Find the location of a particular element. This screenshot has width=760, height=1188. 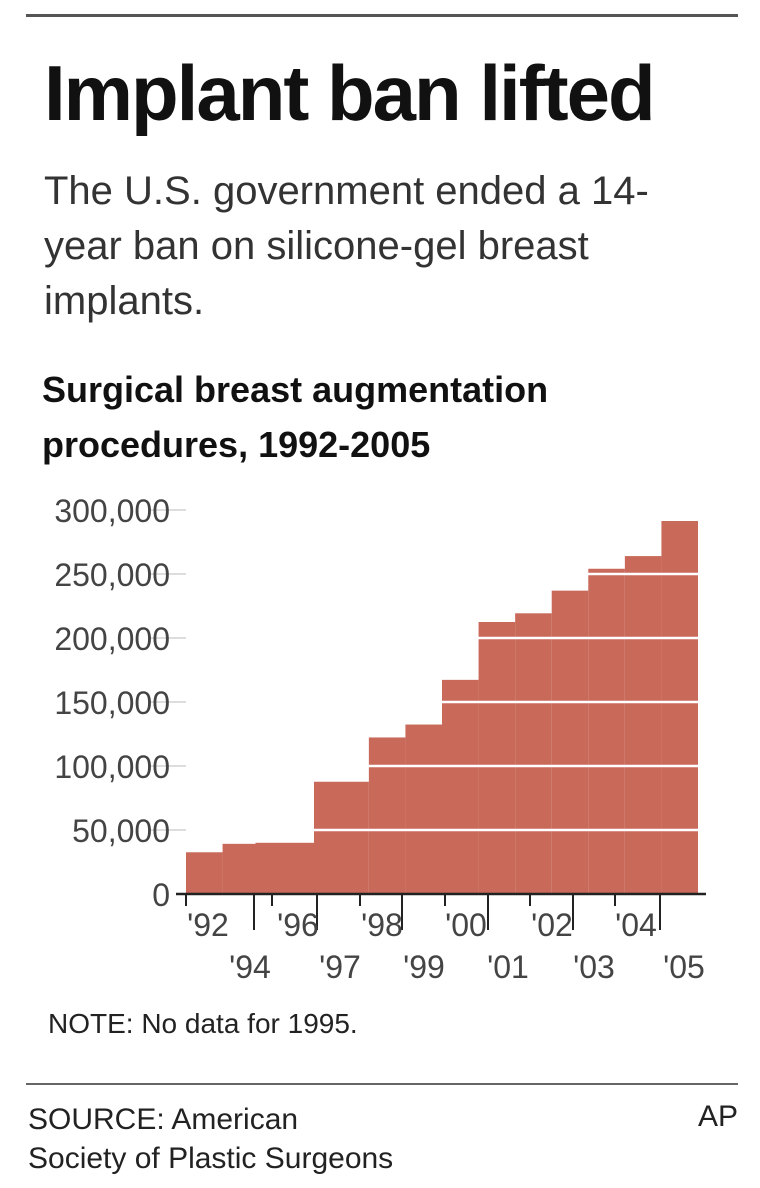

x-tick-label: '97 is located at coordinates (340, 967).